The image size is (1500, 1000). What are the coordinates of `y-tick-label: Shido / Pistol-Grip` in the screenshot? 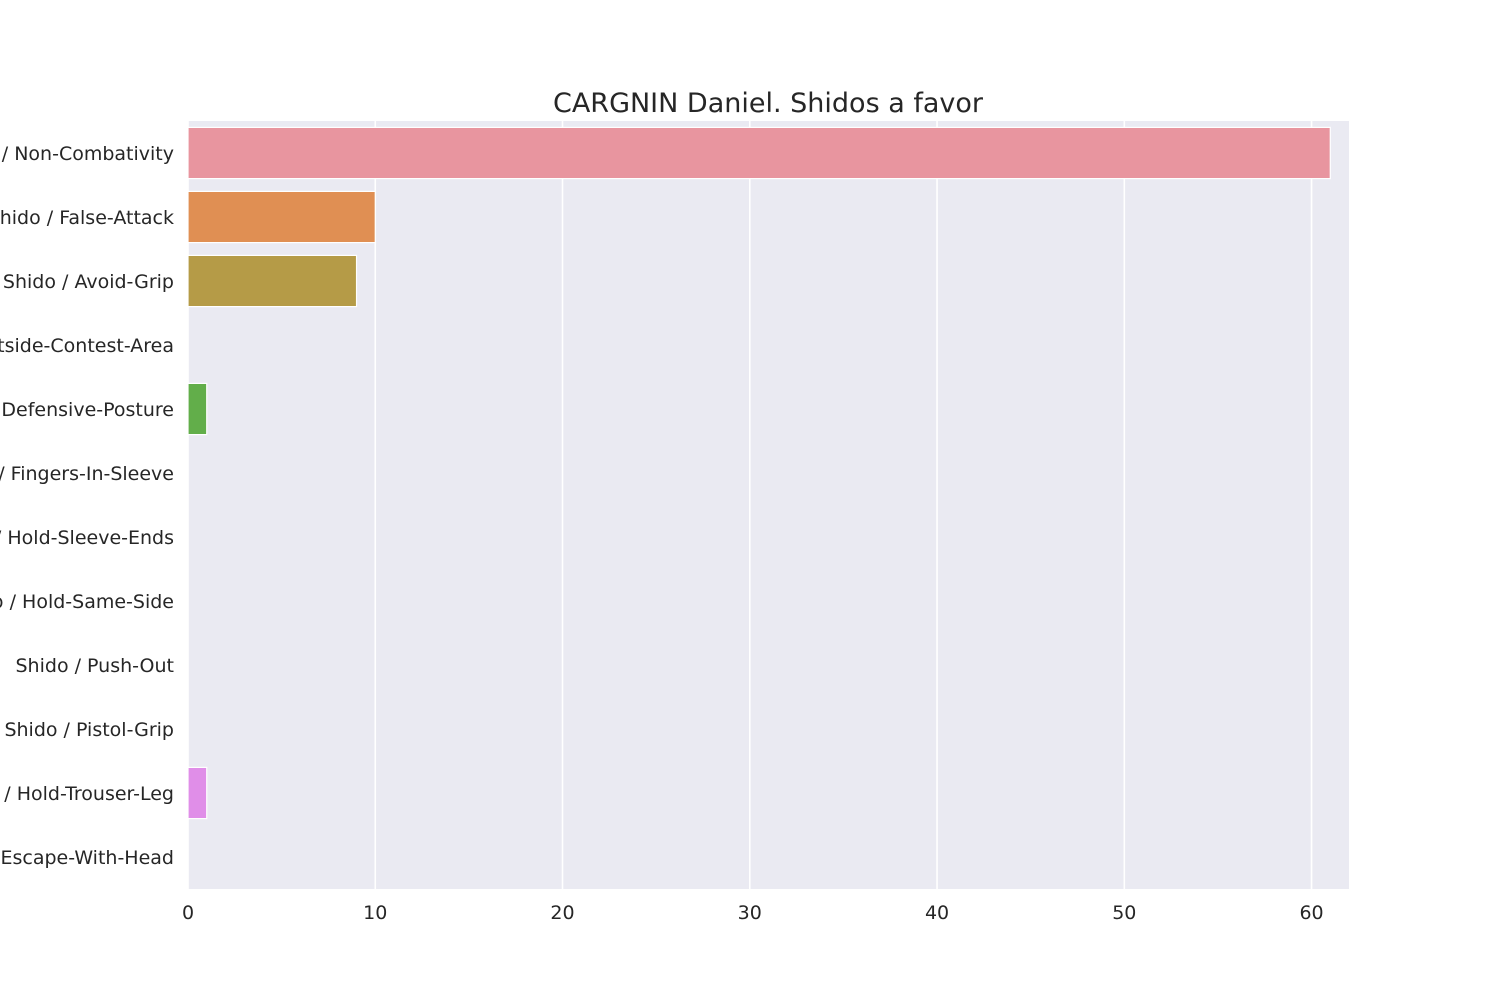 It's located at (89, 730).